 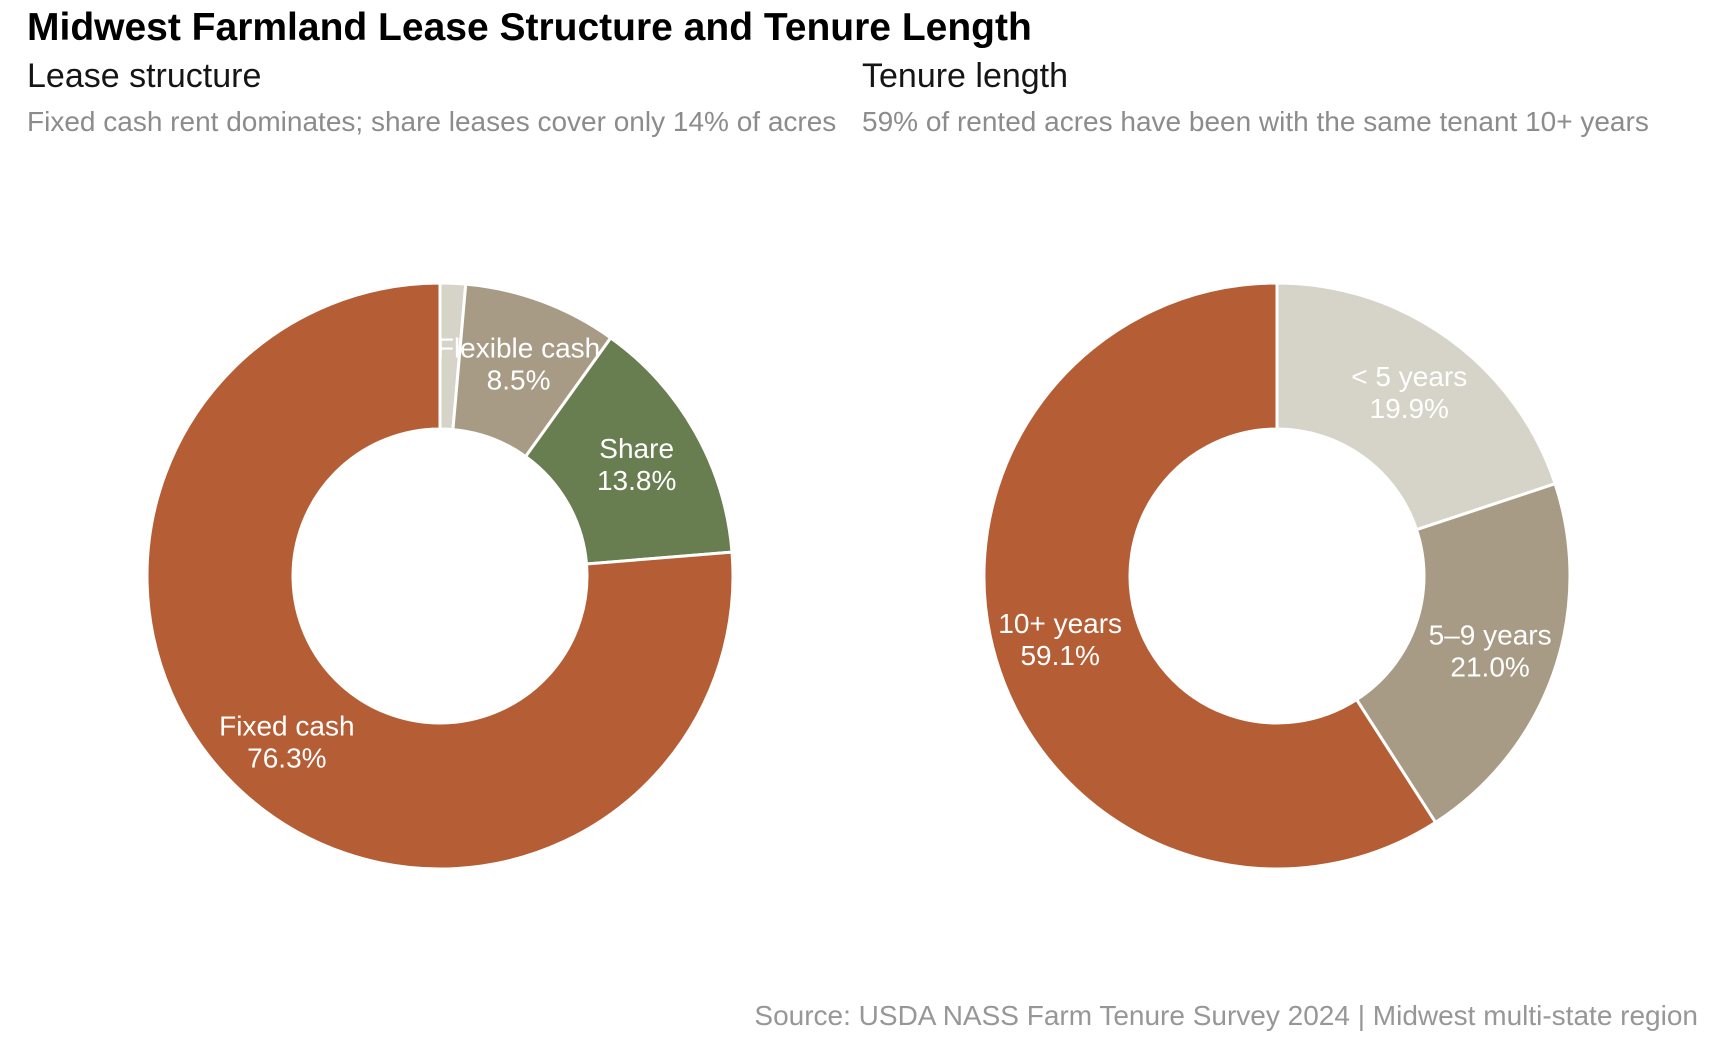 What do you see at coordinates (518, 348) in the screenshot?
I see `slice-label-flexible-cash: Flexible cash` at bounding box center [518, 348].